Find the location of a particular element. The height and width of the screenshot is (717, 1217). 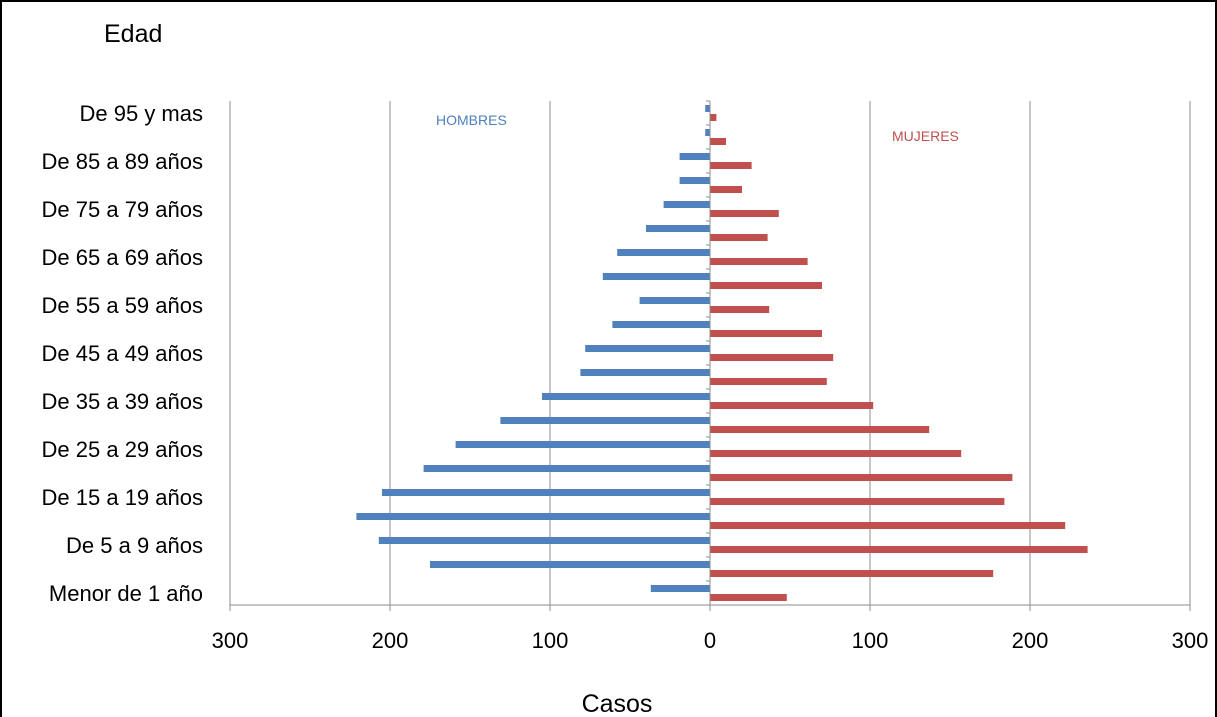

tick-labels: 300 200 100 0 100 200 300 is located at coordinates (710, 640).